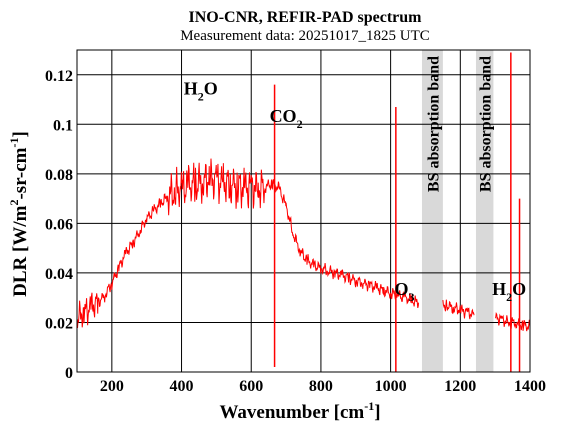 The width and height of the screenshot is (567, 425). What do you see at coordinates (305, 17) in the screenshot?
I see `chart-title: INO-CNR, REFIR-PAD spectrum` at bounding box center [305, 17].